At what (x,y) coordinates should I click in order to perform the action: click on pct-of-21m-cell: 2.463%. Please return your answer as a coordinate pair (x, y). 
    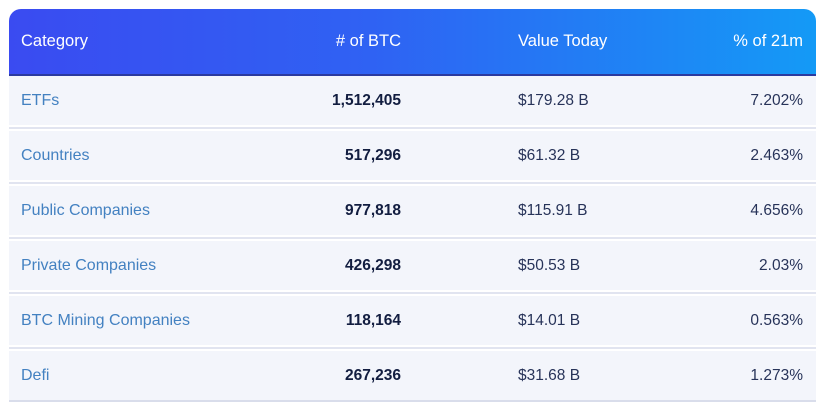
    Looking at the image, I should click on (776, 155).